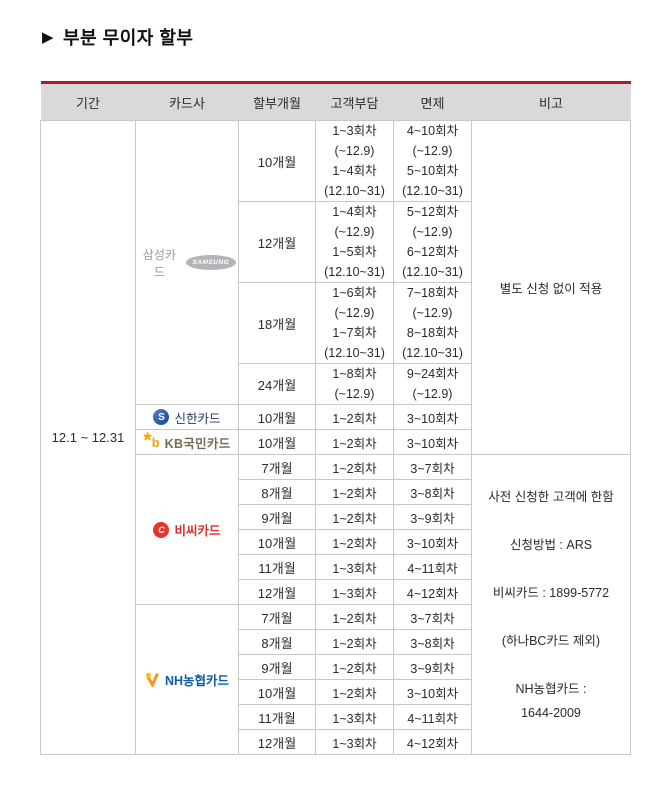 Image resolution: width=670 pixels, height=794 pixels. I want to click on exemption-cell: 9~24회차 (~12.9), so click(432, 384).